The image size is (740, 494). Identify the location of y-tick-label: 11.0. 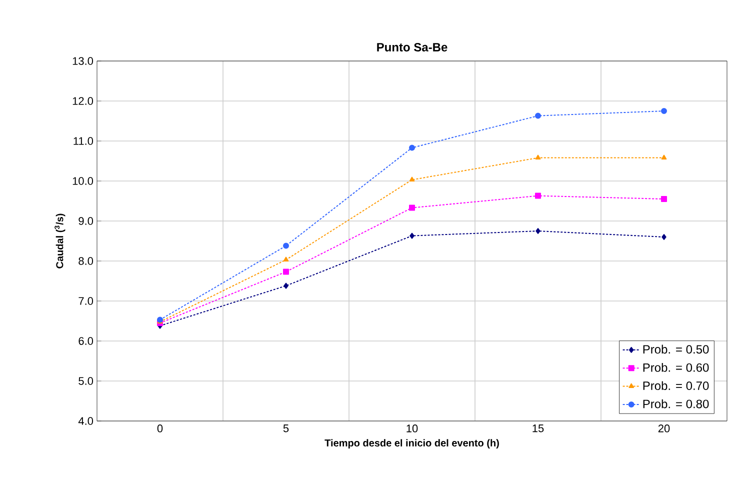
(84, 141).